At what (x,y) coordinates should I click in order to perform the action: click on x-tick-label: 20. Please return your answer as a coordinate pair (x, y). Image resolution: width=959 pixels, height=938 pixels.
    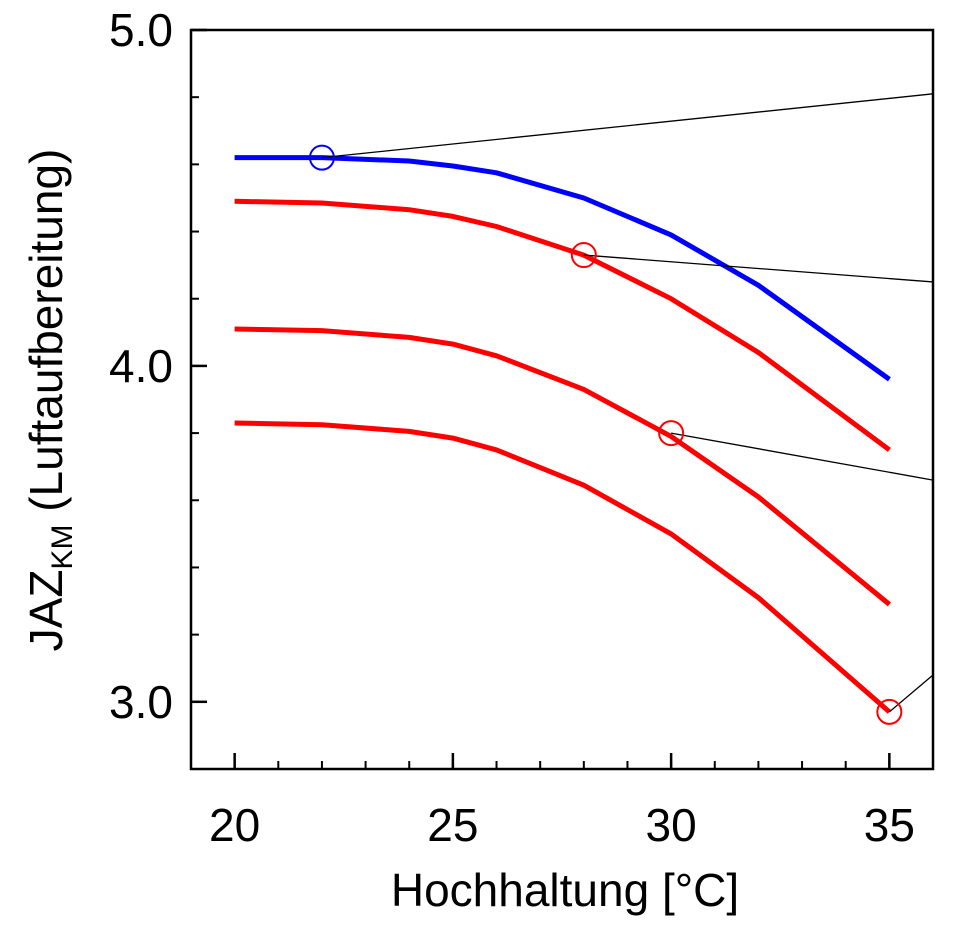
    Looking at the image, I should click on (234, 825).